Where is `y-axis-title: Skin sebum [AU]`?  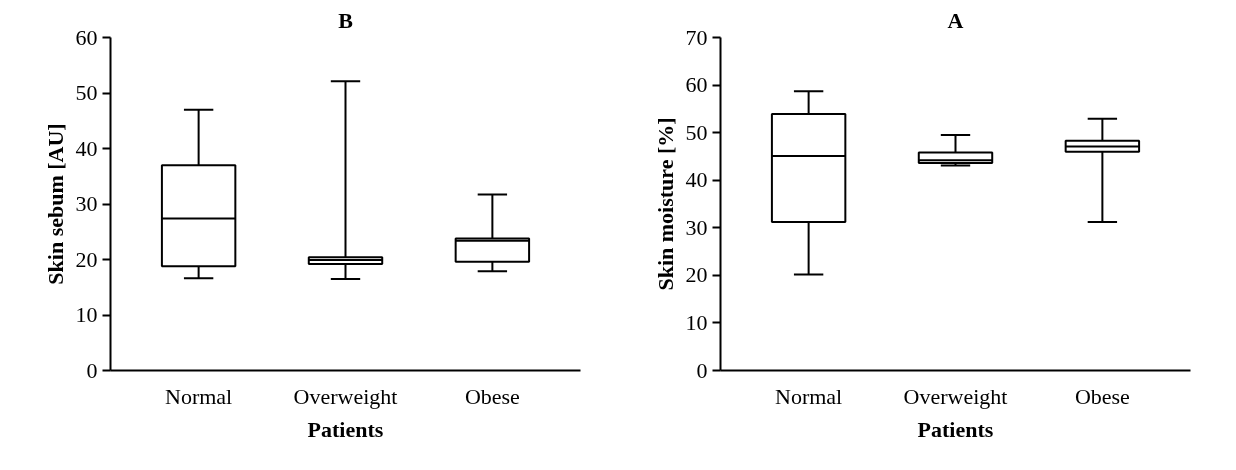
y-axis-title: Skin sebum [AU] is located at coordinates (55, 204).